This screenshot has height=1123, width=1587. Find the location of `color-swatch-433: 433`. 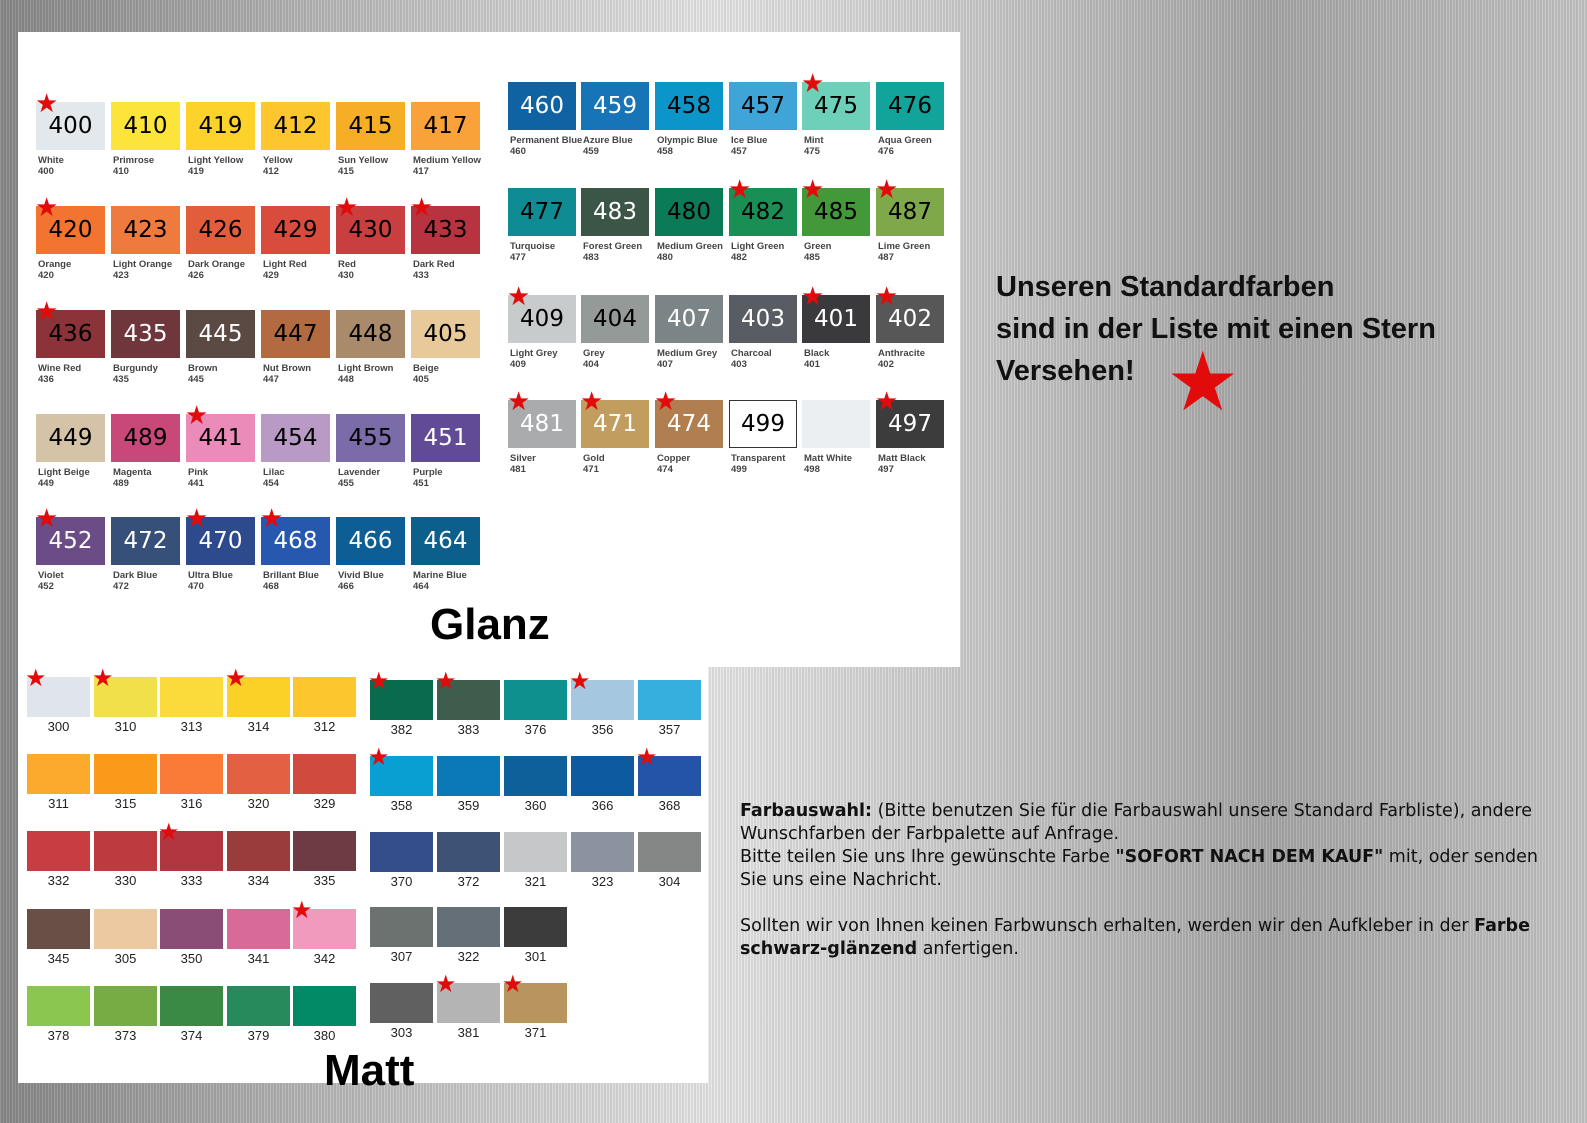

color-swatch-433: 433 is located at coordinates (445, 230).